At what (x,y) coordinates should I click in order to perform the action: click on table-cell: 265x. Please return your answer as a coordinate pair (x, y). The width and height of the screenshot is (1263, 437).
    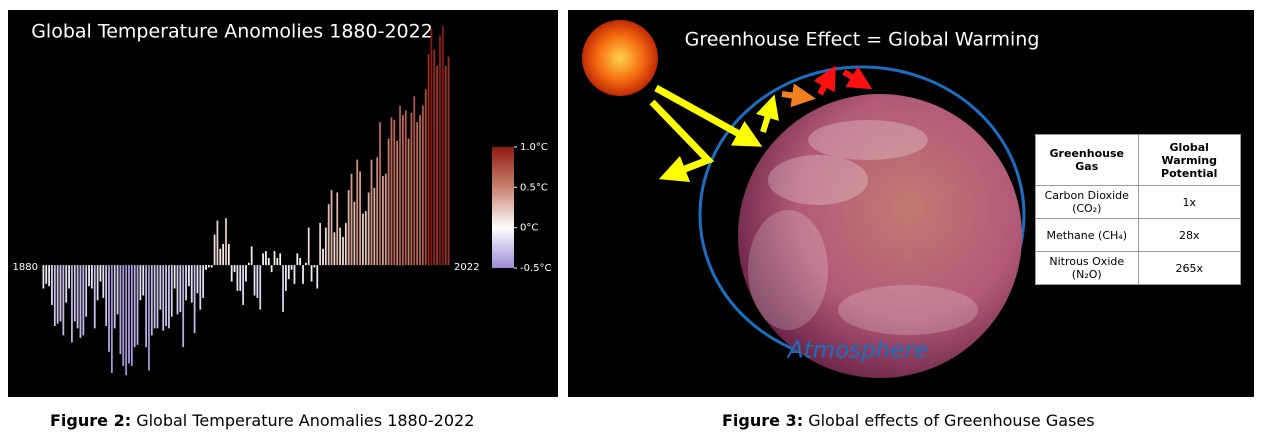
    Looking at the image, I should click on (1189, 268).